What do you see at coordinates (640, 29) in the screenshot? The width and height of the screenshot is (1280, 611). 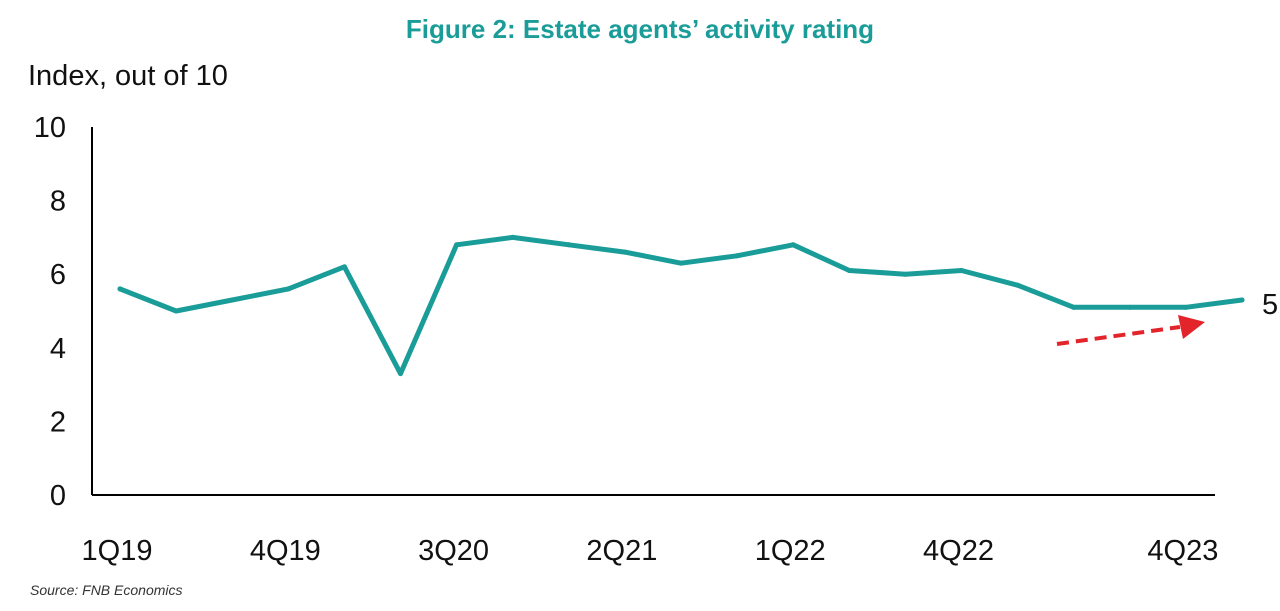 I see `chart-title: Figure 2: Estate agents’ activity rating` at bounding box center [640, 29].